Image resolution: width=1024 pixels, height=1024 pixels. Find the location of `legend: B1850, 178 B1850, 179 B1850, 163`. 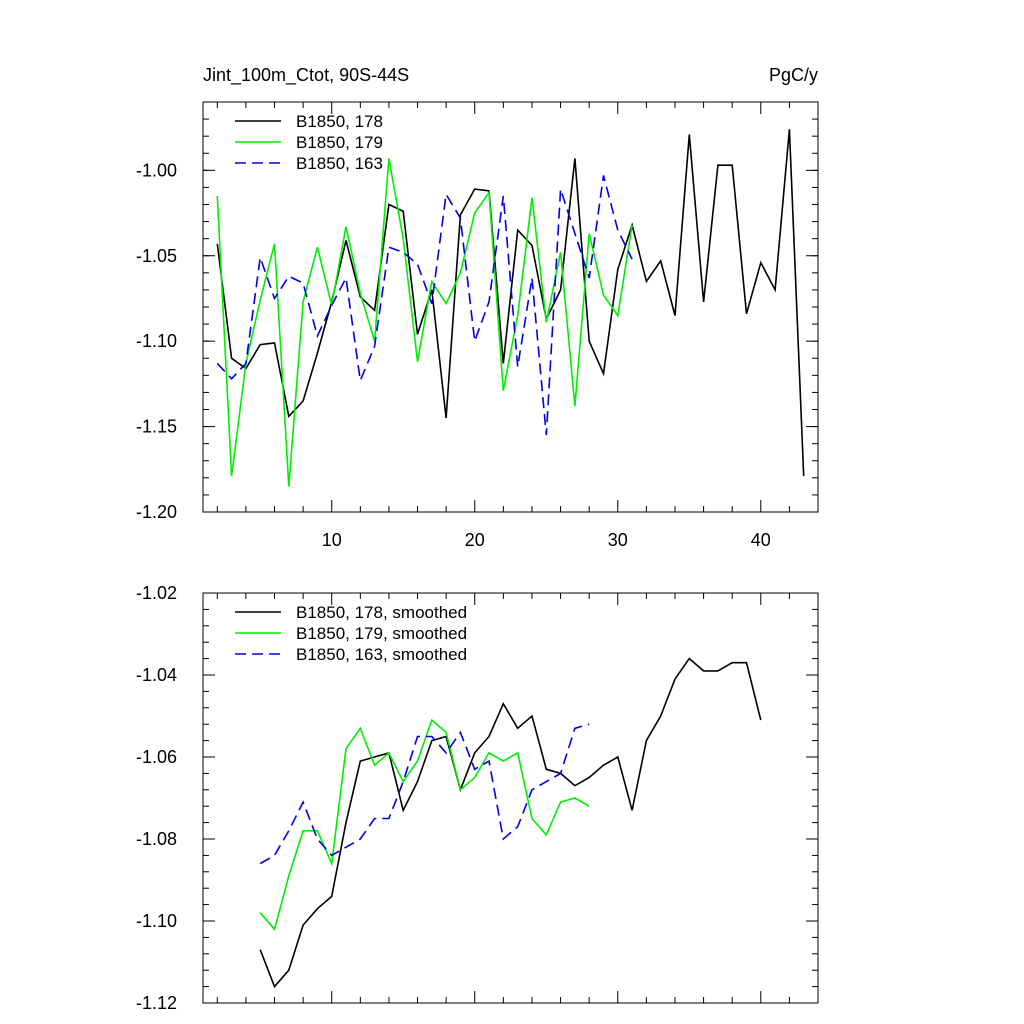

legend: B1850, 178 B1850, 179 B1850, 163 is located at coordinates (309, 142).